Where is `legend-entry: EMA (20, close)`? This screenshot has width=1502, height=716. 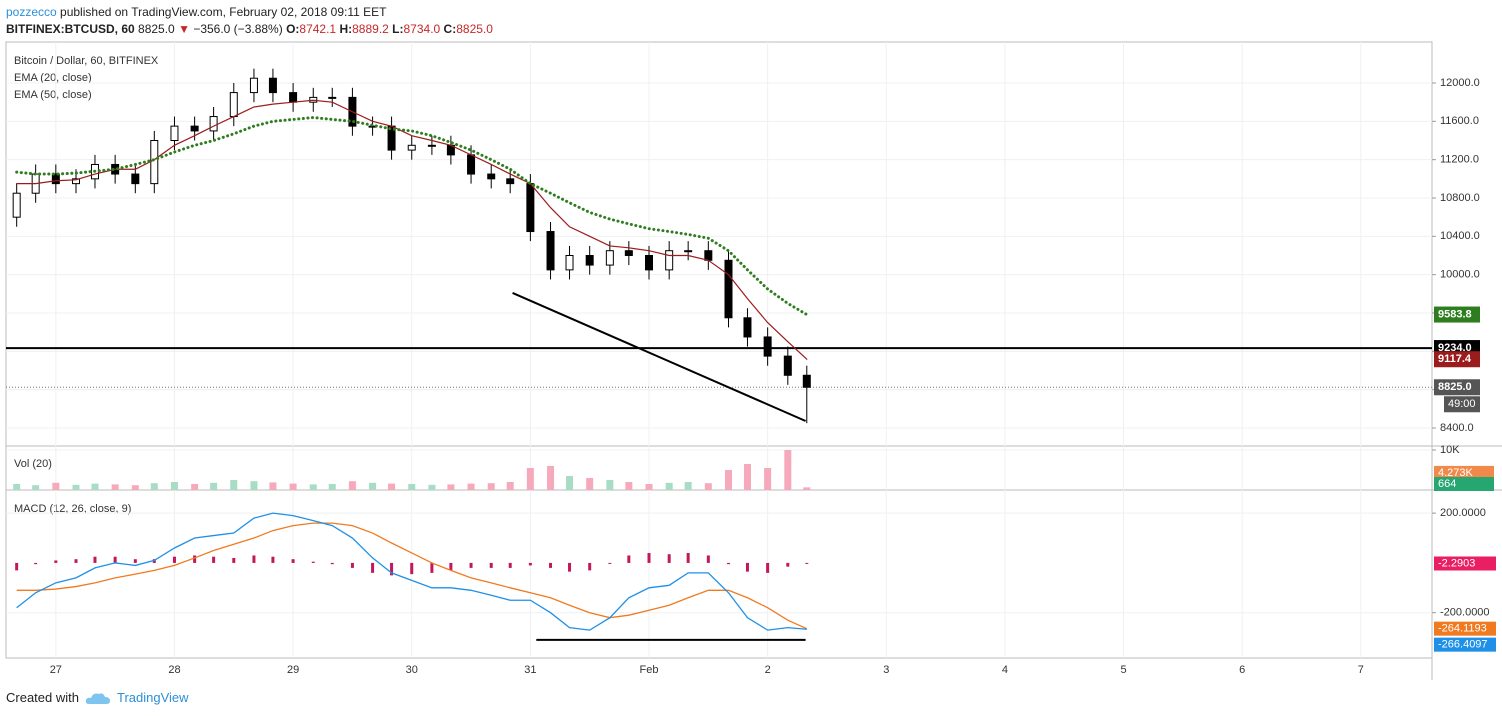
legend-entry: EMA (20, close) is located at coordinates (53, 78).